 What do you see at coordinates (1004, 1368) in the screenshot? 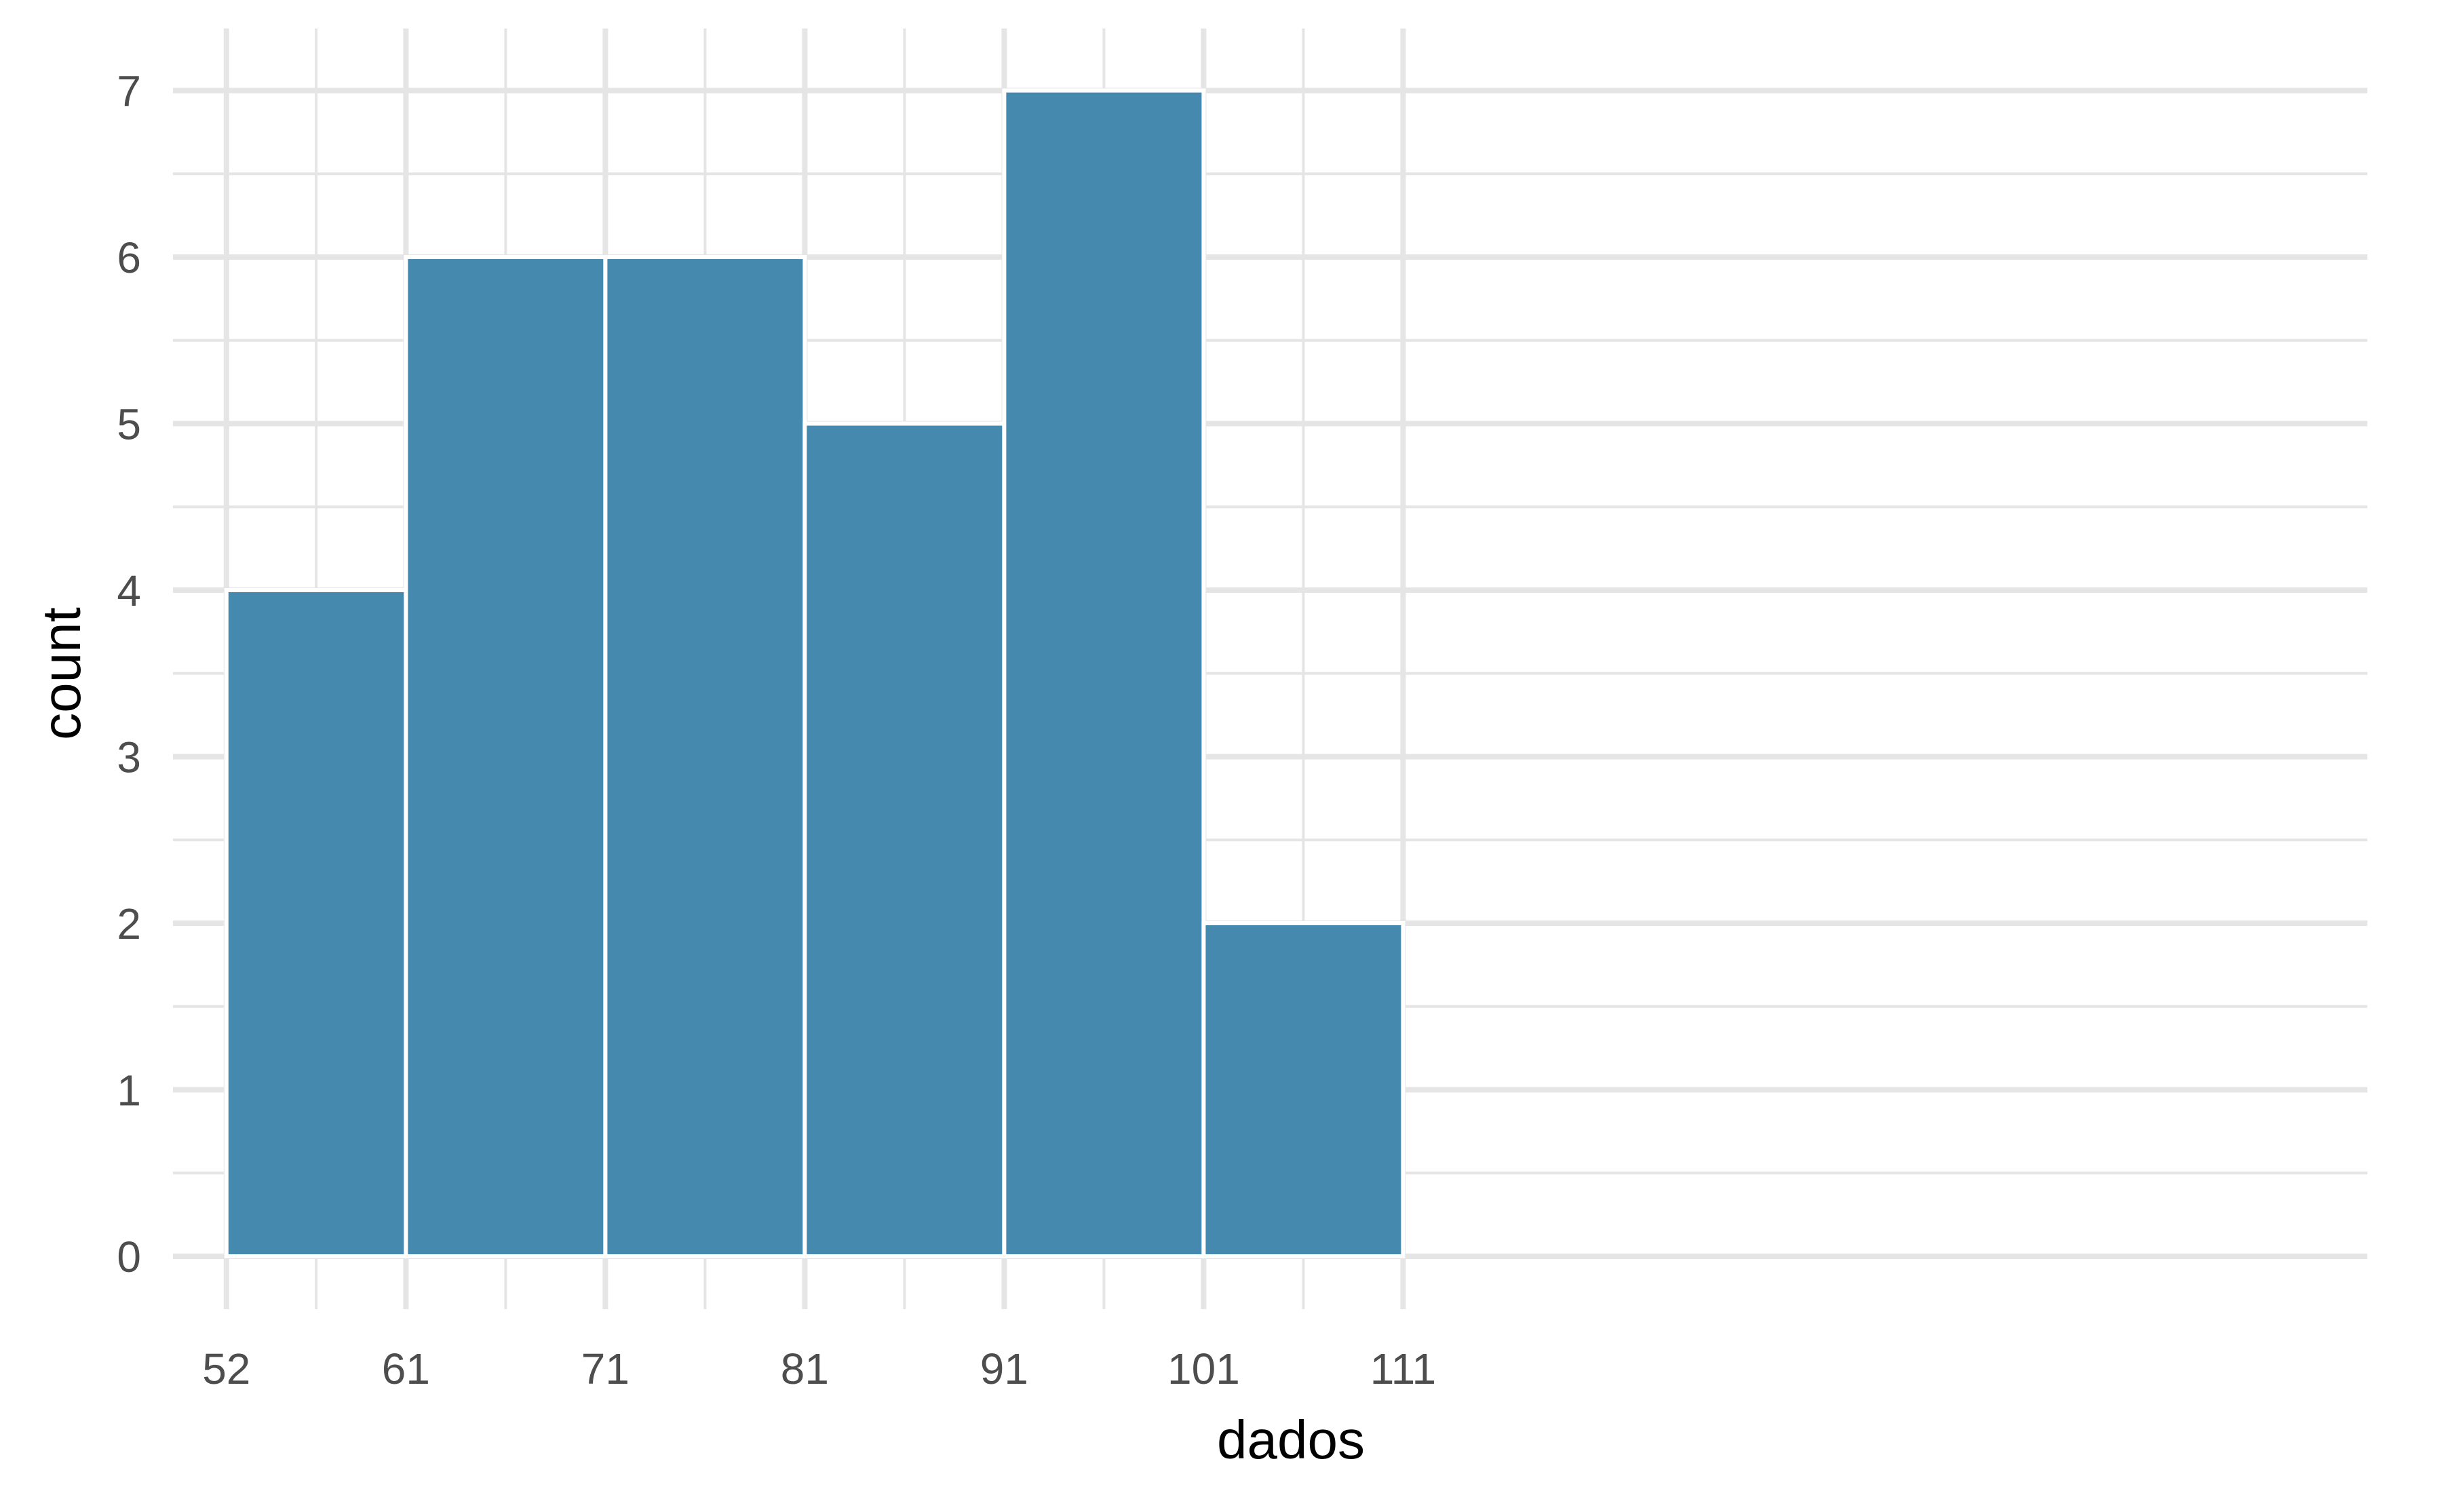
I see `x-tick-label: 91` at bounding box center [1004, 1368].